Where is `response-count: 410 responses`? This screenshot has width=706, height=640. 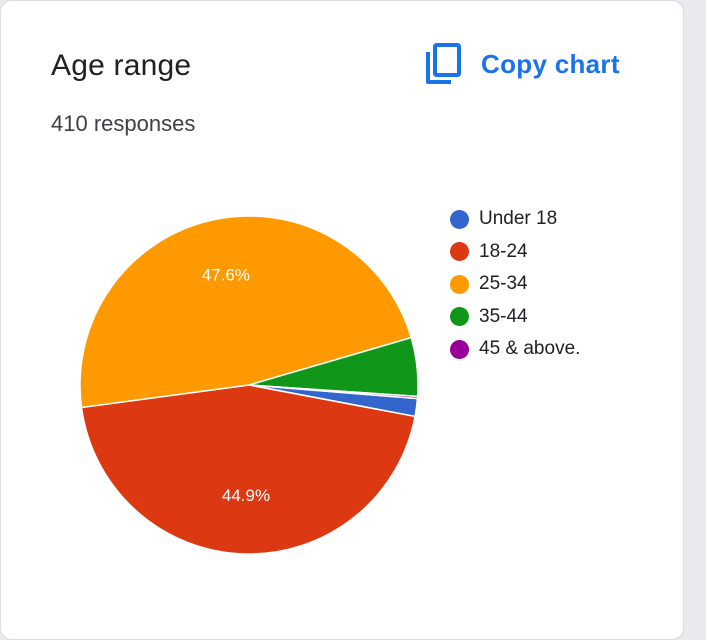
response-count: 410 responses is located at coordinates (123, 123).